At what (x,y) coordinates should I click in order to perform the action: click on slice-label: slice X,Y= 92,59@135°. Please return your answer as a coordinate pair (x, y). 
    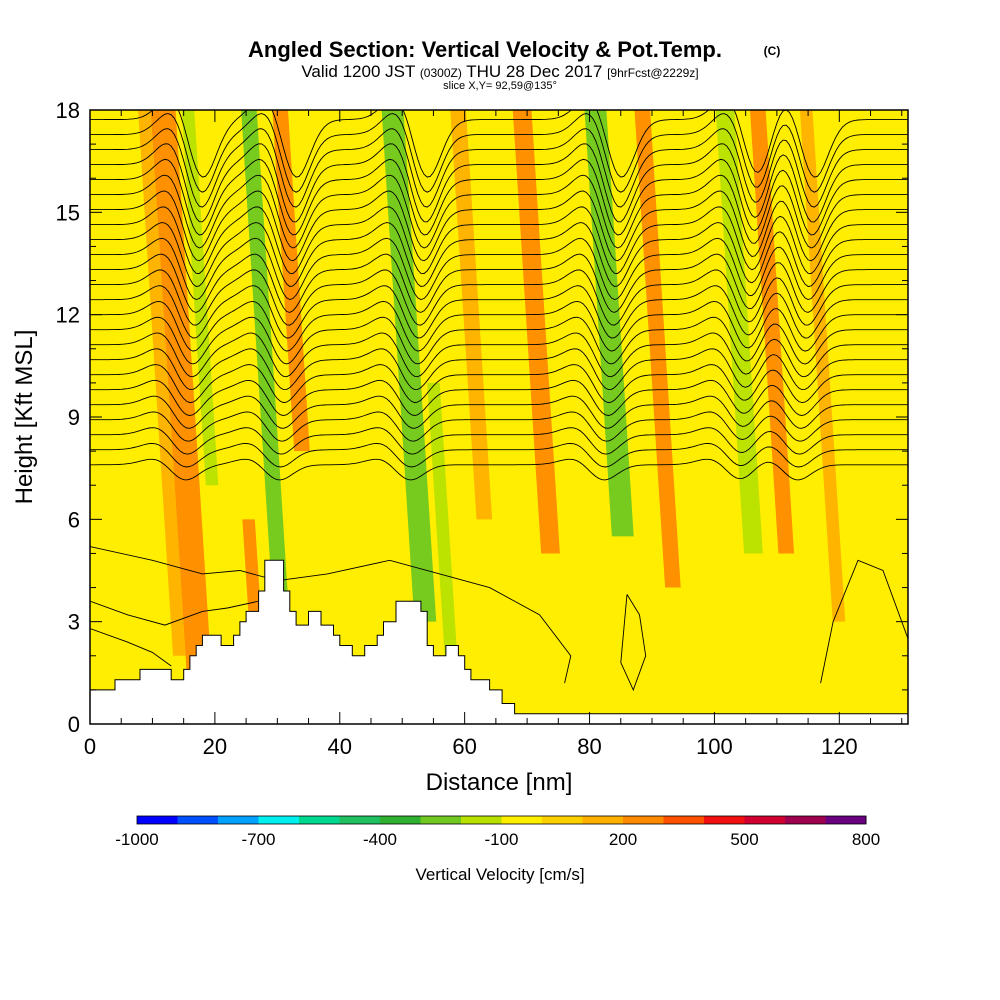
    Looking at the image, I should click on (500, 86).